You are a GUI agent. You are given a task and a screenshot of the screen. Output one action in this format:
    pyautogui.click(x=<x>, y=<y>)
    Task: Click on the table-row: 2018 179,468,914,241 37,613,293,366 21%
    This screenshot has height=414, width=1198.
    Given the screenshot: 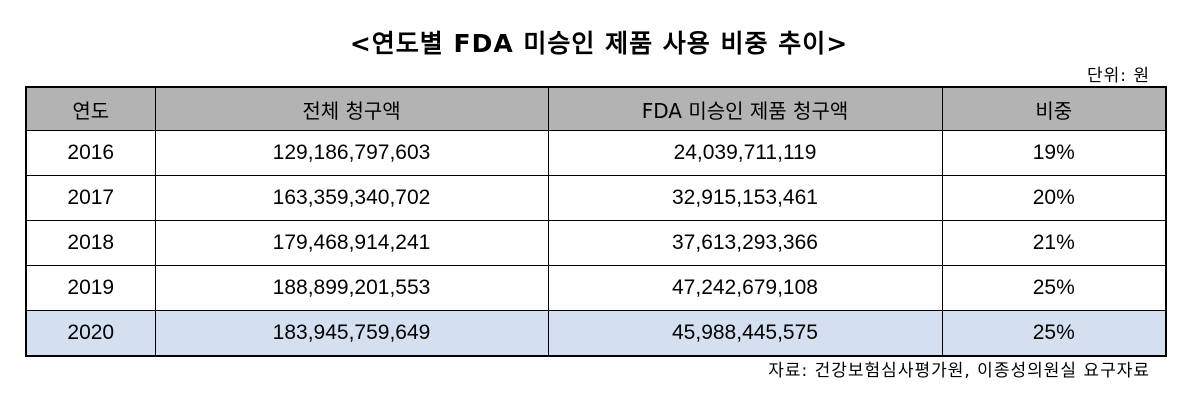 What is the action you would take?
    pyautogui.click(x=596, y=243)
    